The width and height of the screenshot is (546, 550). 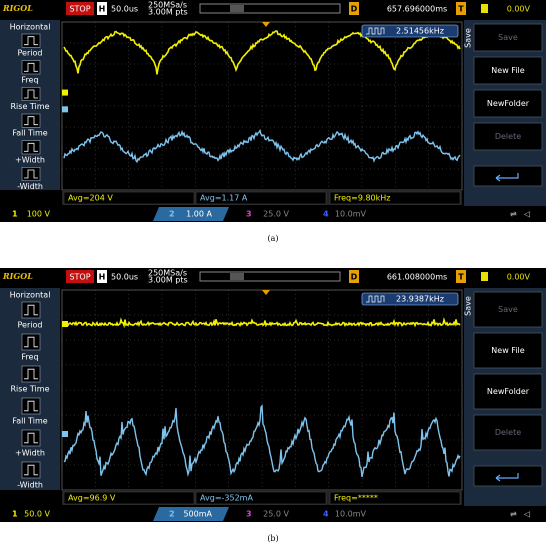 I want to click on sample-rate: 250MSa/s, so click(x=167, y=5).